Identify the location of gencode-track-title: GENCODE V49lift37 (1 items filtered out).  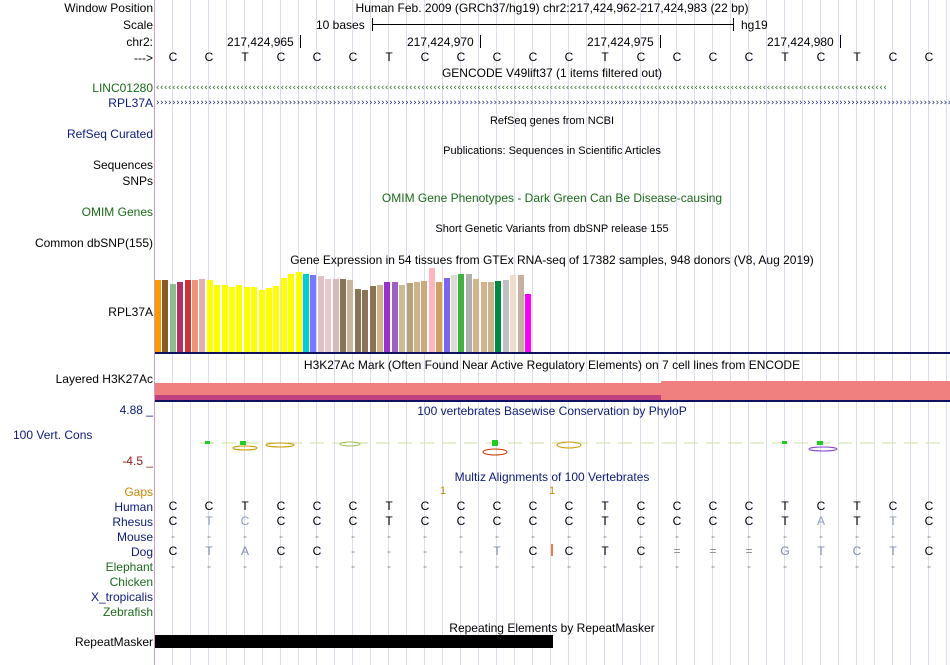
(552, 73).